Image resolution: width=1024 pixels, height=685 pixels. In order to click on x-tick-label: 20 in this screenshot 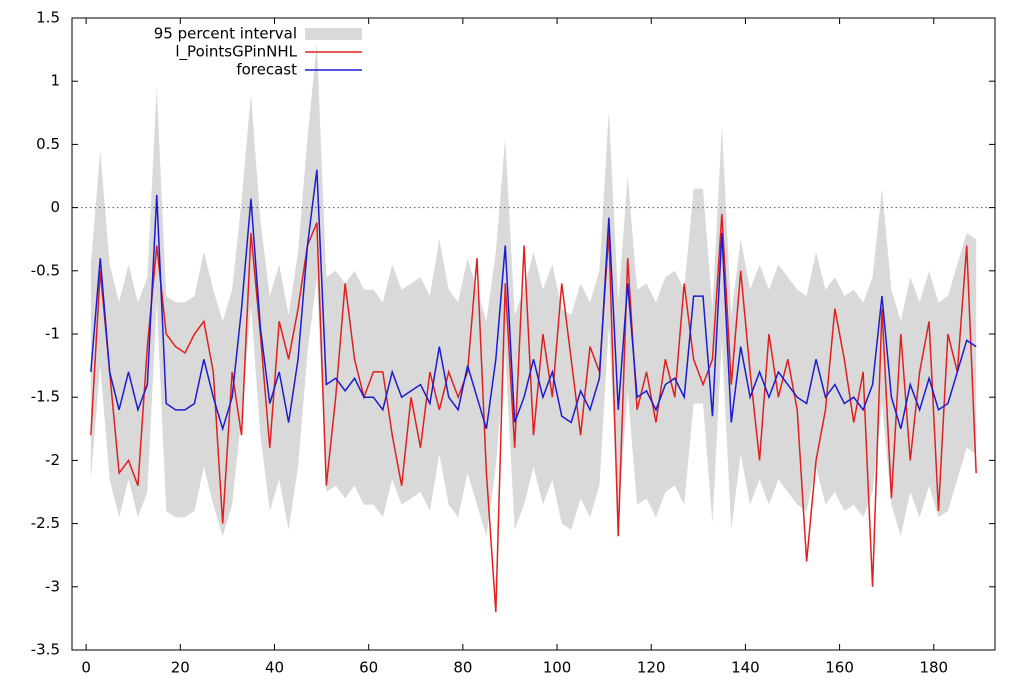, I will do `click(180, 668)`.